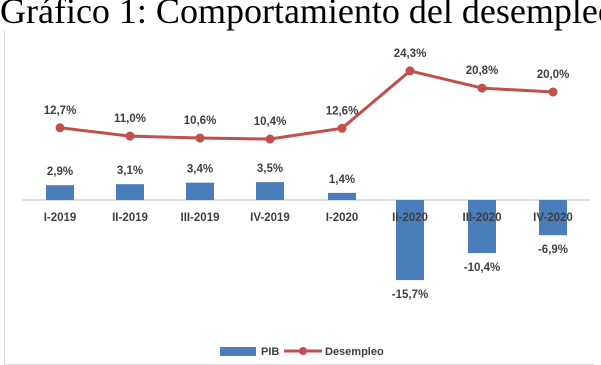 The width and height of the screenshot is (601, 365). What do you see at coordinates (200, 218) in the screenshot?
I see `x-tick-label: III-2019` at bounding box center [200, 218].